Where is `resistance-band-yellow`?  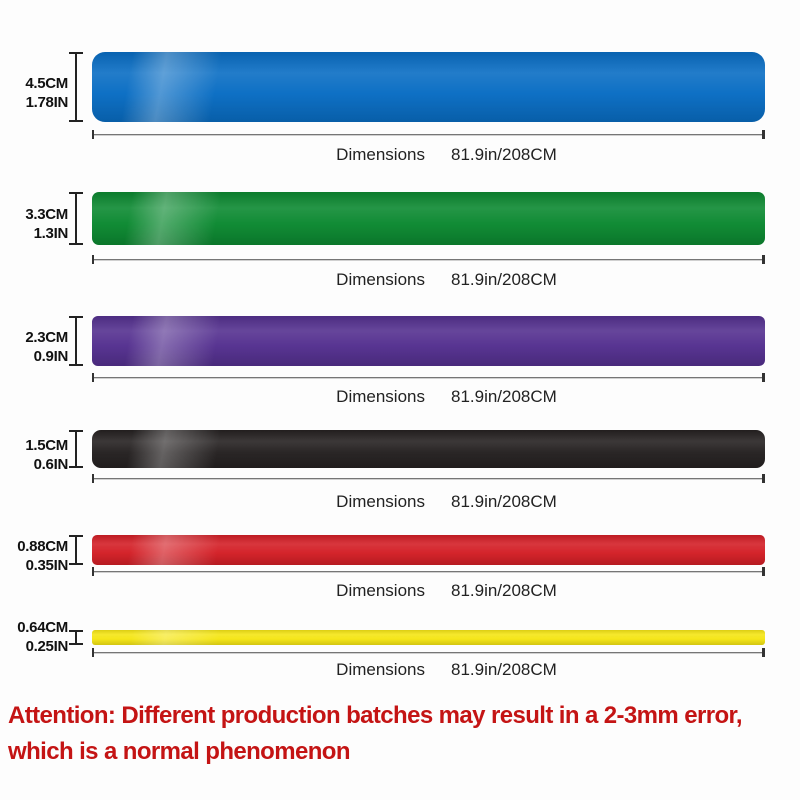
resistance-band-yellow is located at coordinates (428, 637).